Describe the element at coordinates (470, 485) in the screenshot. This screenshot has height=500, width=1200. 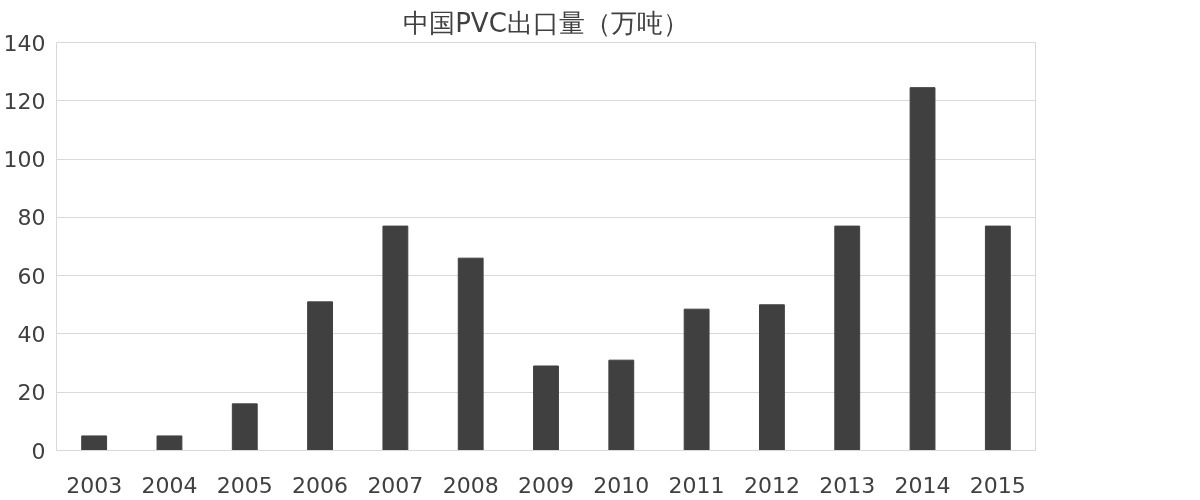
I see `x-tick-label: 2008` at that location.